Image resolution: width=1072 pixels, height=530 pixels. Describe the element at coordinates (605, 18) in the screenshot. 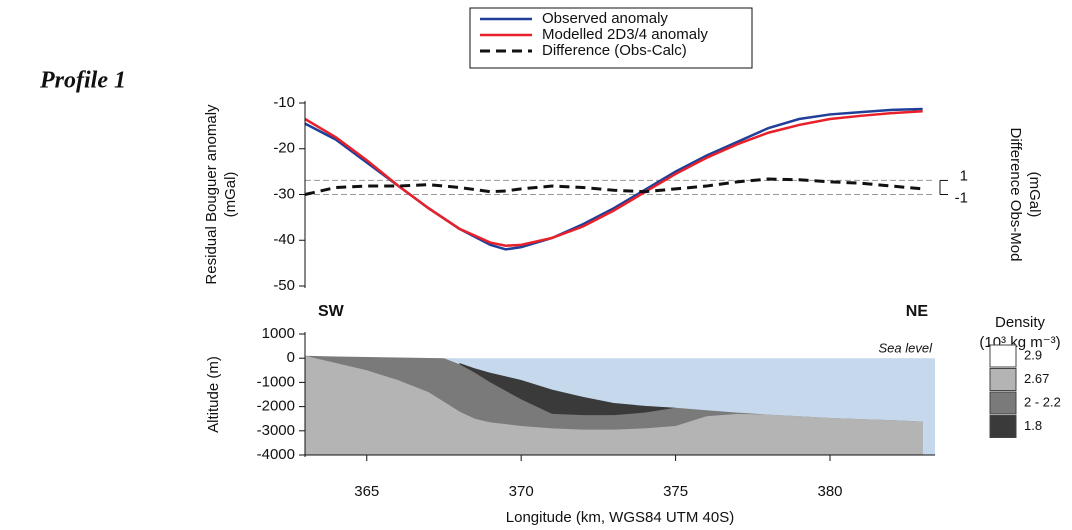

I see `legend-label: Observed anomaly` at that location.